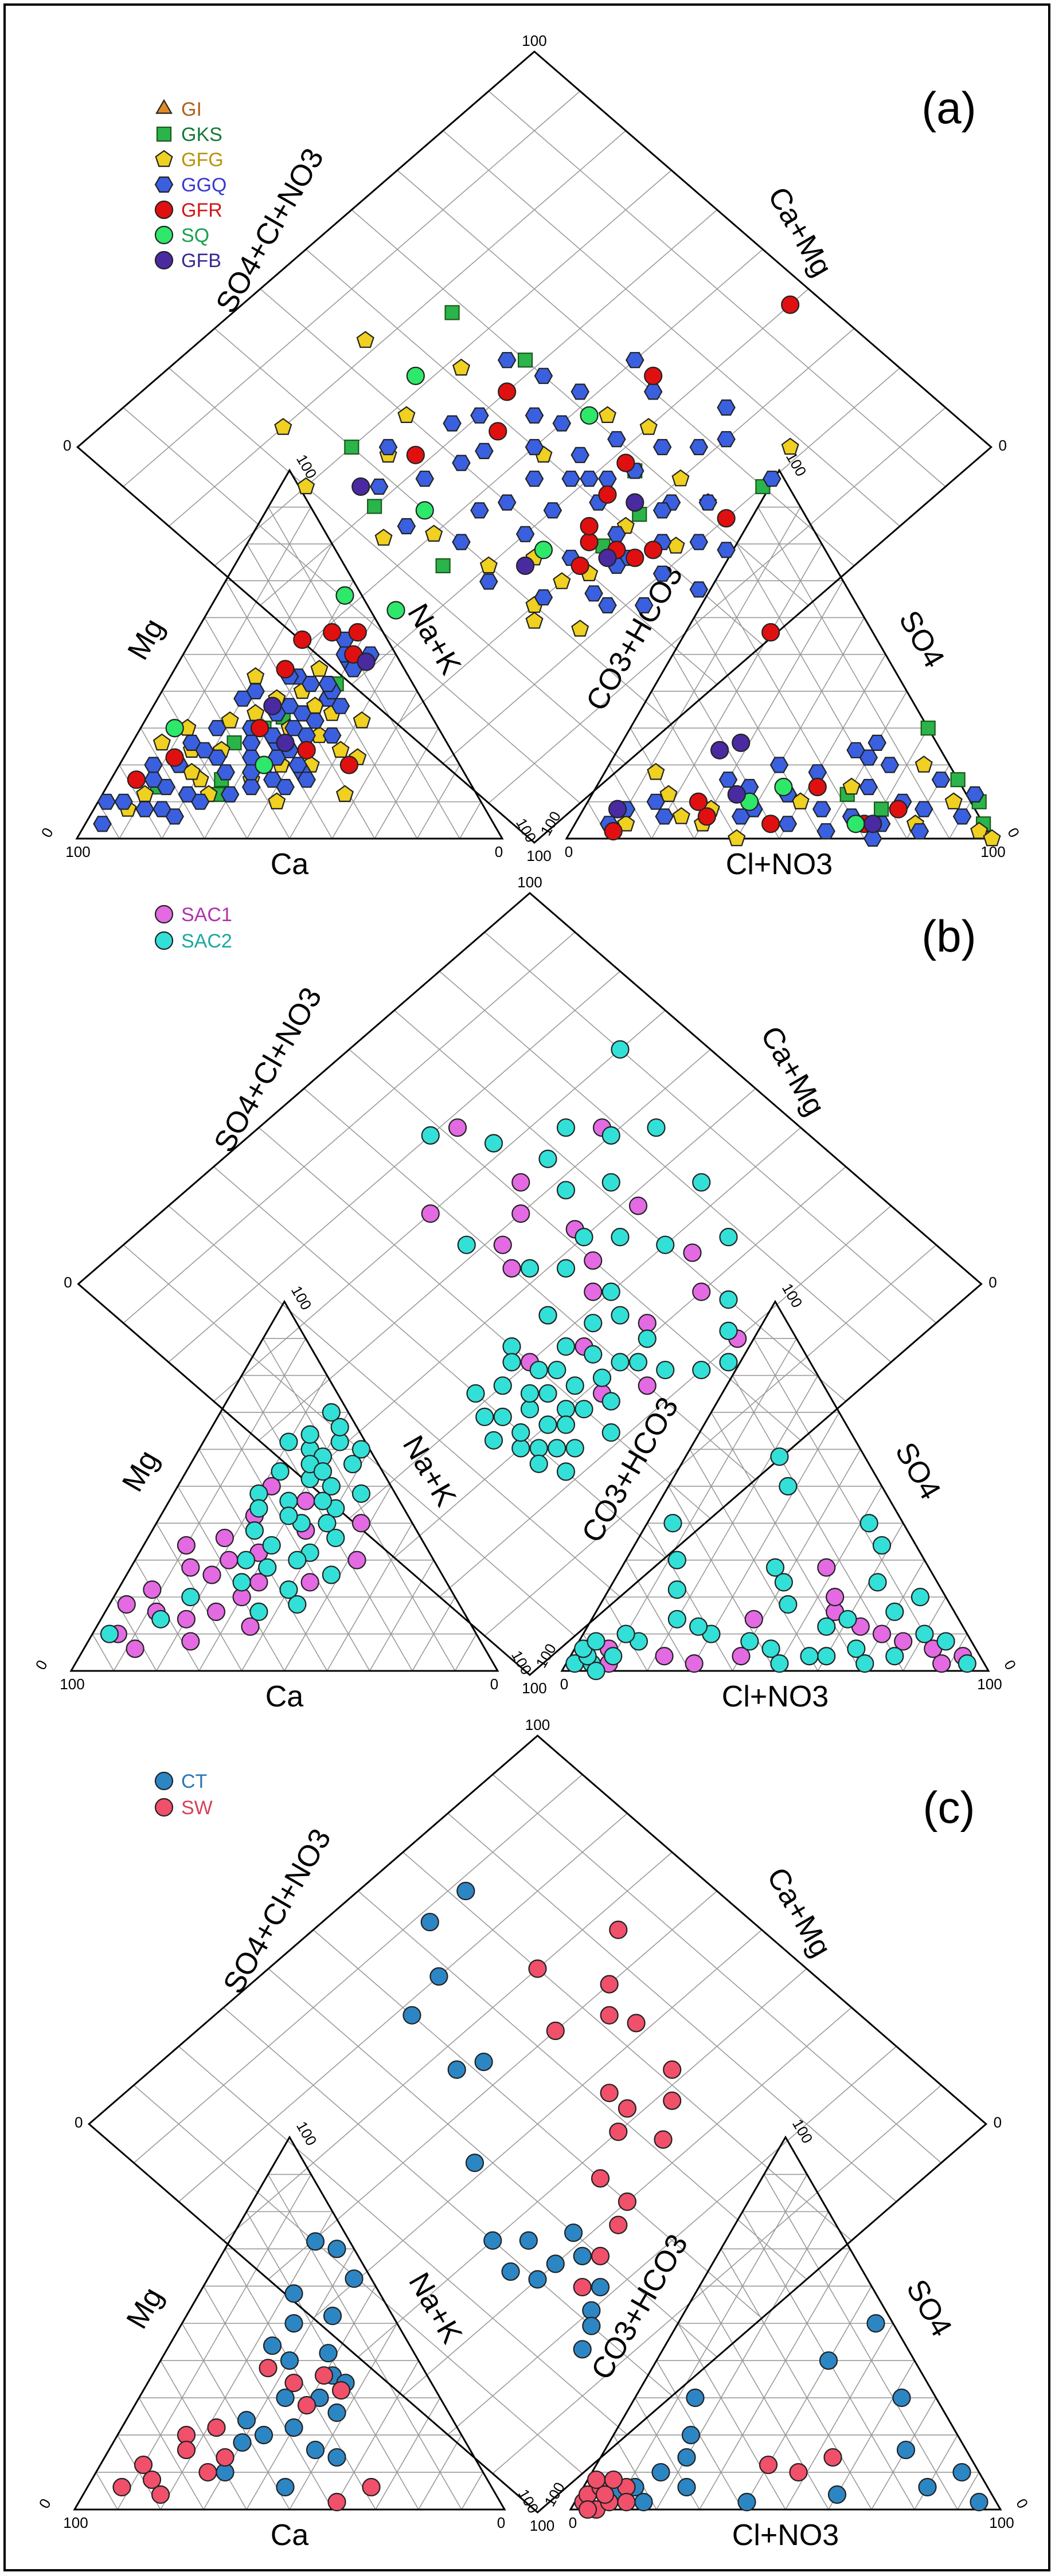  I want to click on diamond-point-gfg, so click(365, 339).